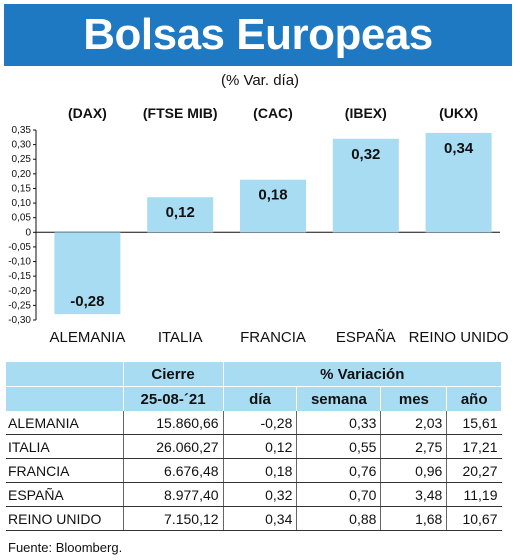 The image size is (520, 560). What do you see at coordinates (260, 80) in the screenshot?
I see `chart-subtitle: (% Var. día)` at bounding box center [260, 80].